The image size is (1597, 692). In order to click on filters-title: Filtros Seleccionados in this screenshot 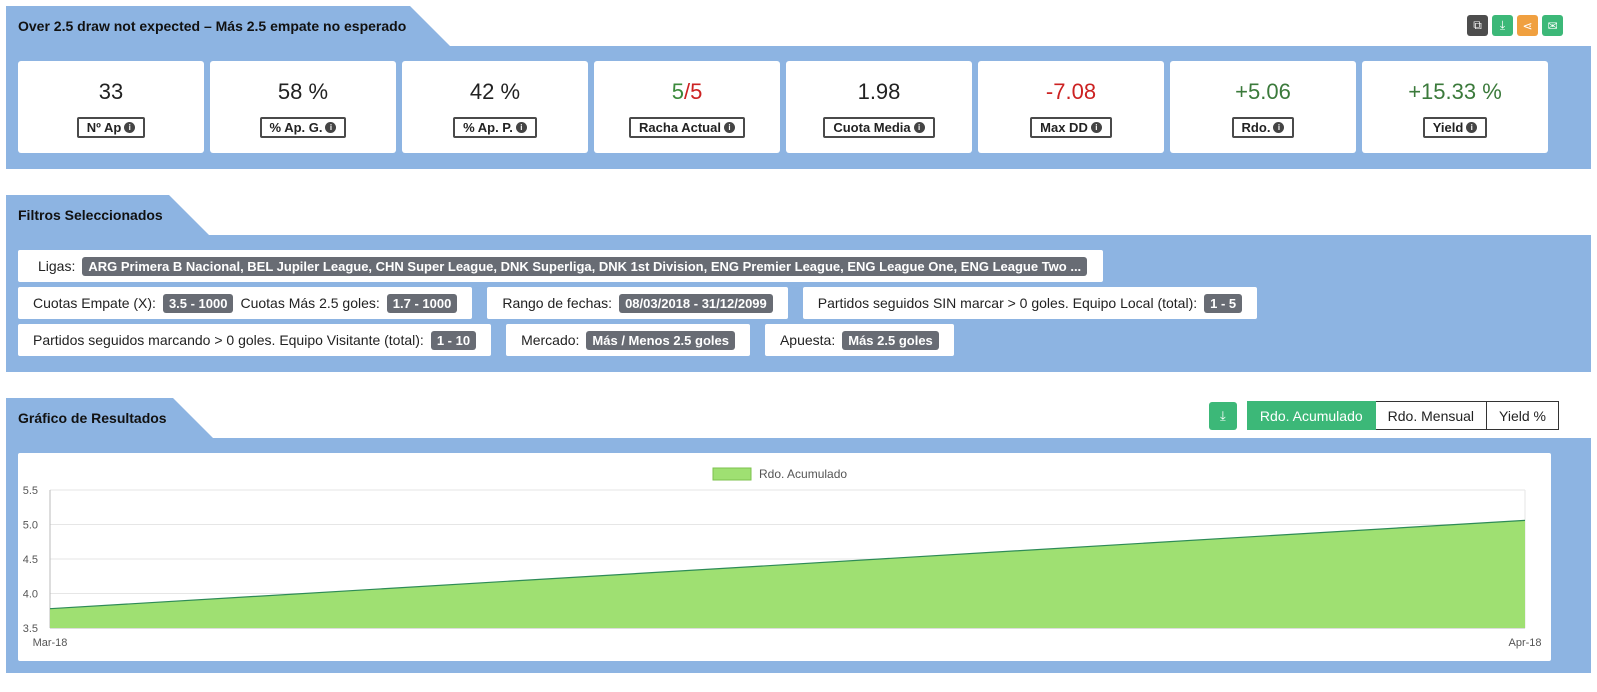, I will do `click(107, 215)`.